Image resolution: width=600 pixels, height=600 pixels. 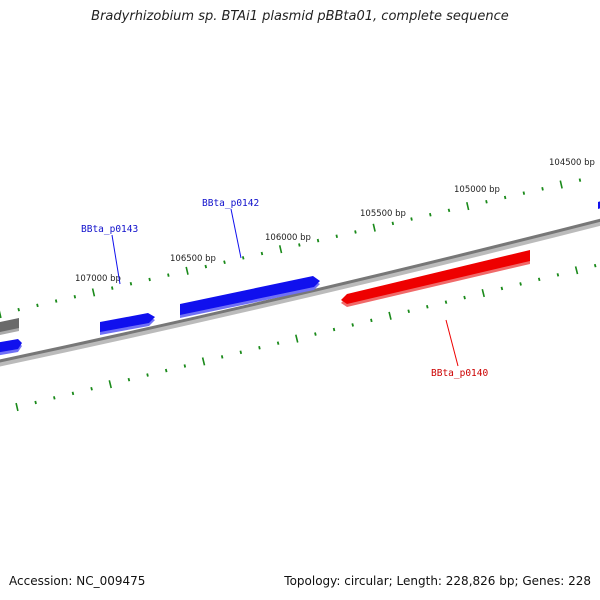 What do you see at coordinates (77, 581) in the screenshot?
I see `accession-text: Accession: NC_009475` at bounding box center [77, 581].